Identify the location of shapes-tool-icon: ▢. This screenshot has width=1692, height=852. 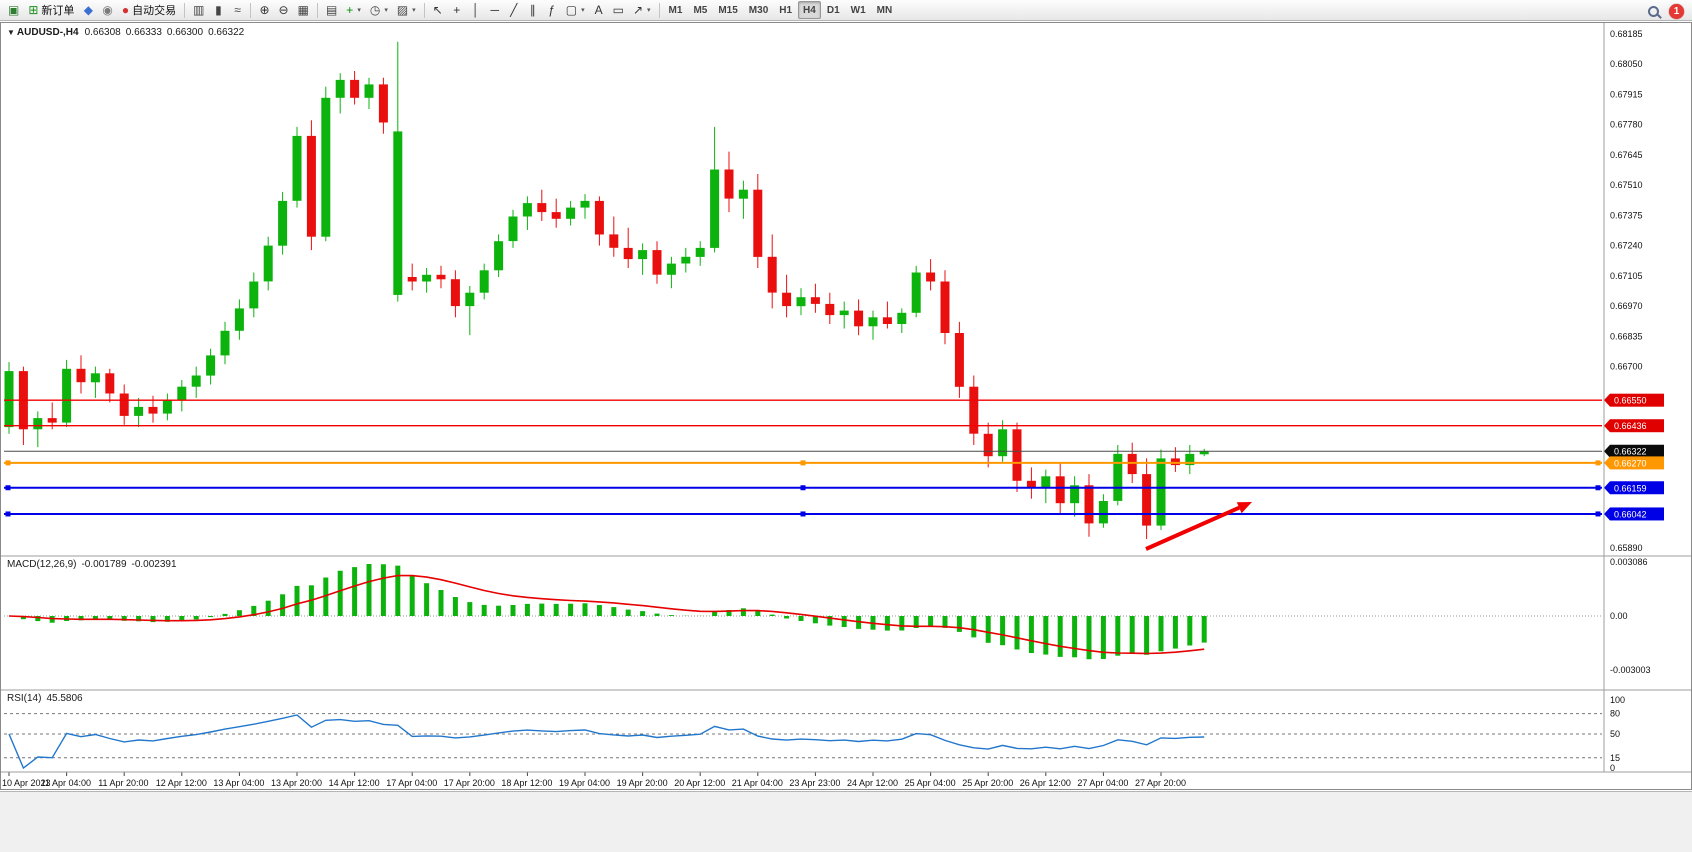
(571, 10).